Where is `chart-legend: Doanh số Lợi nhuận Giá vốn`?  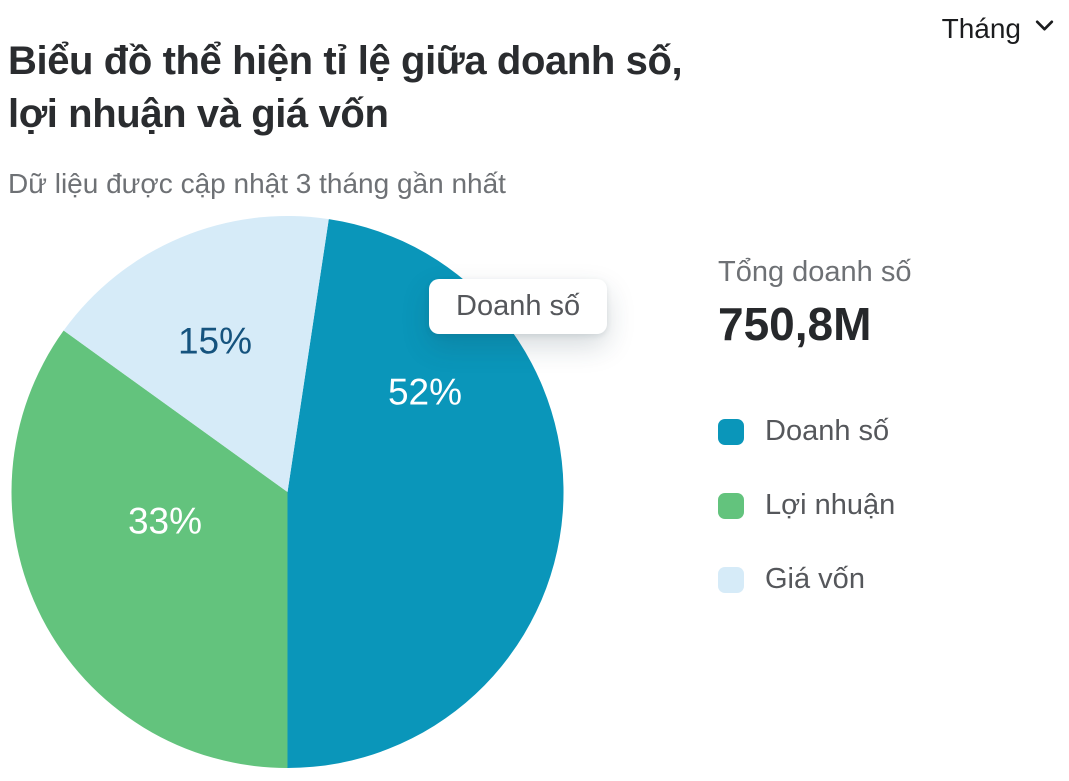 chart-legend: Doanh số Lợi nhuận Giá vốn is located at coordinates (888, 505).